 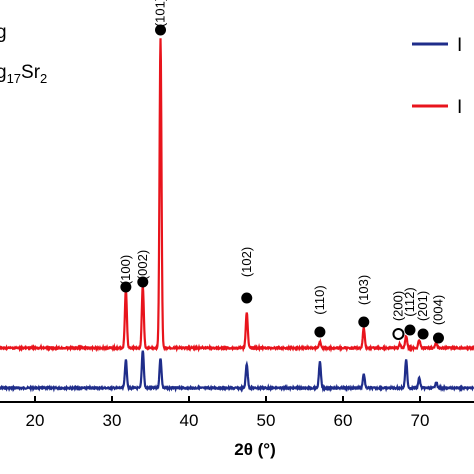 I want to click on x-tick-layer: 20 30 40 50 60 70, so click(x=228, y=413).